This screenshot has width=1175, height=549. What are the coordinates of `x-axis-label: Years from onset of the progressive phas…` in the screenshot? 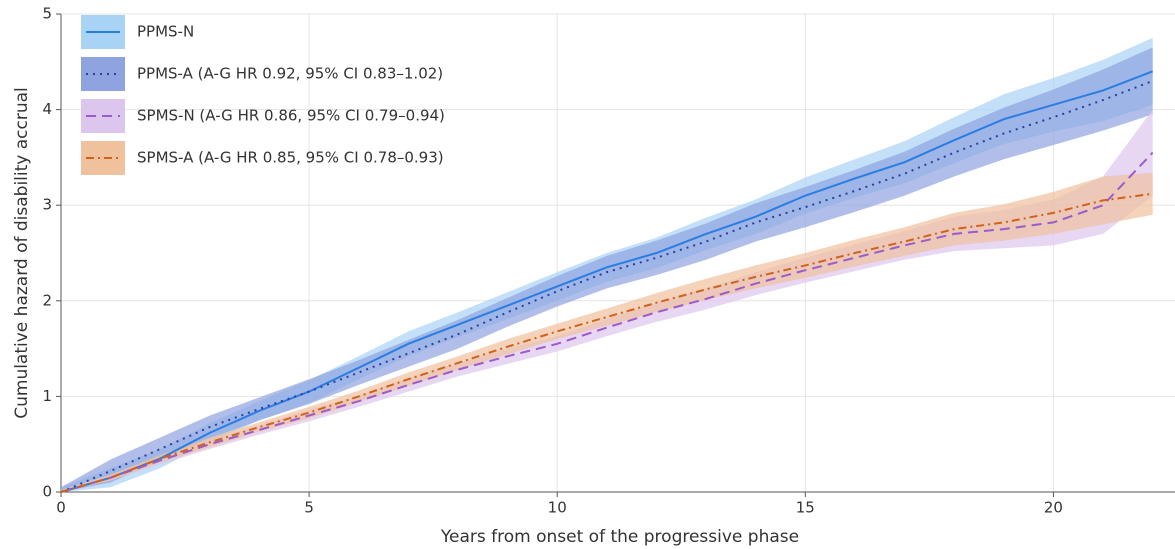 It's located at (619, 537).